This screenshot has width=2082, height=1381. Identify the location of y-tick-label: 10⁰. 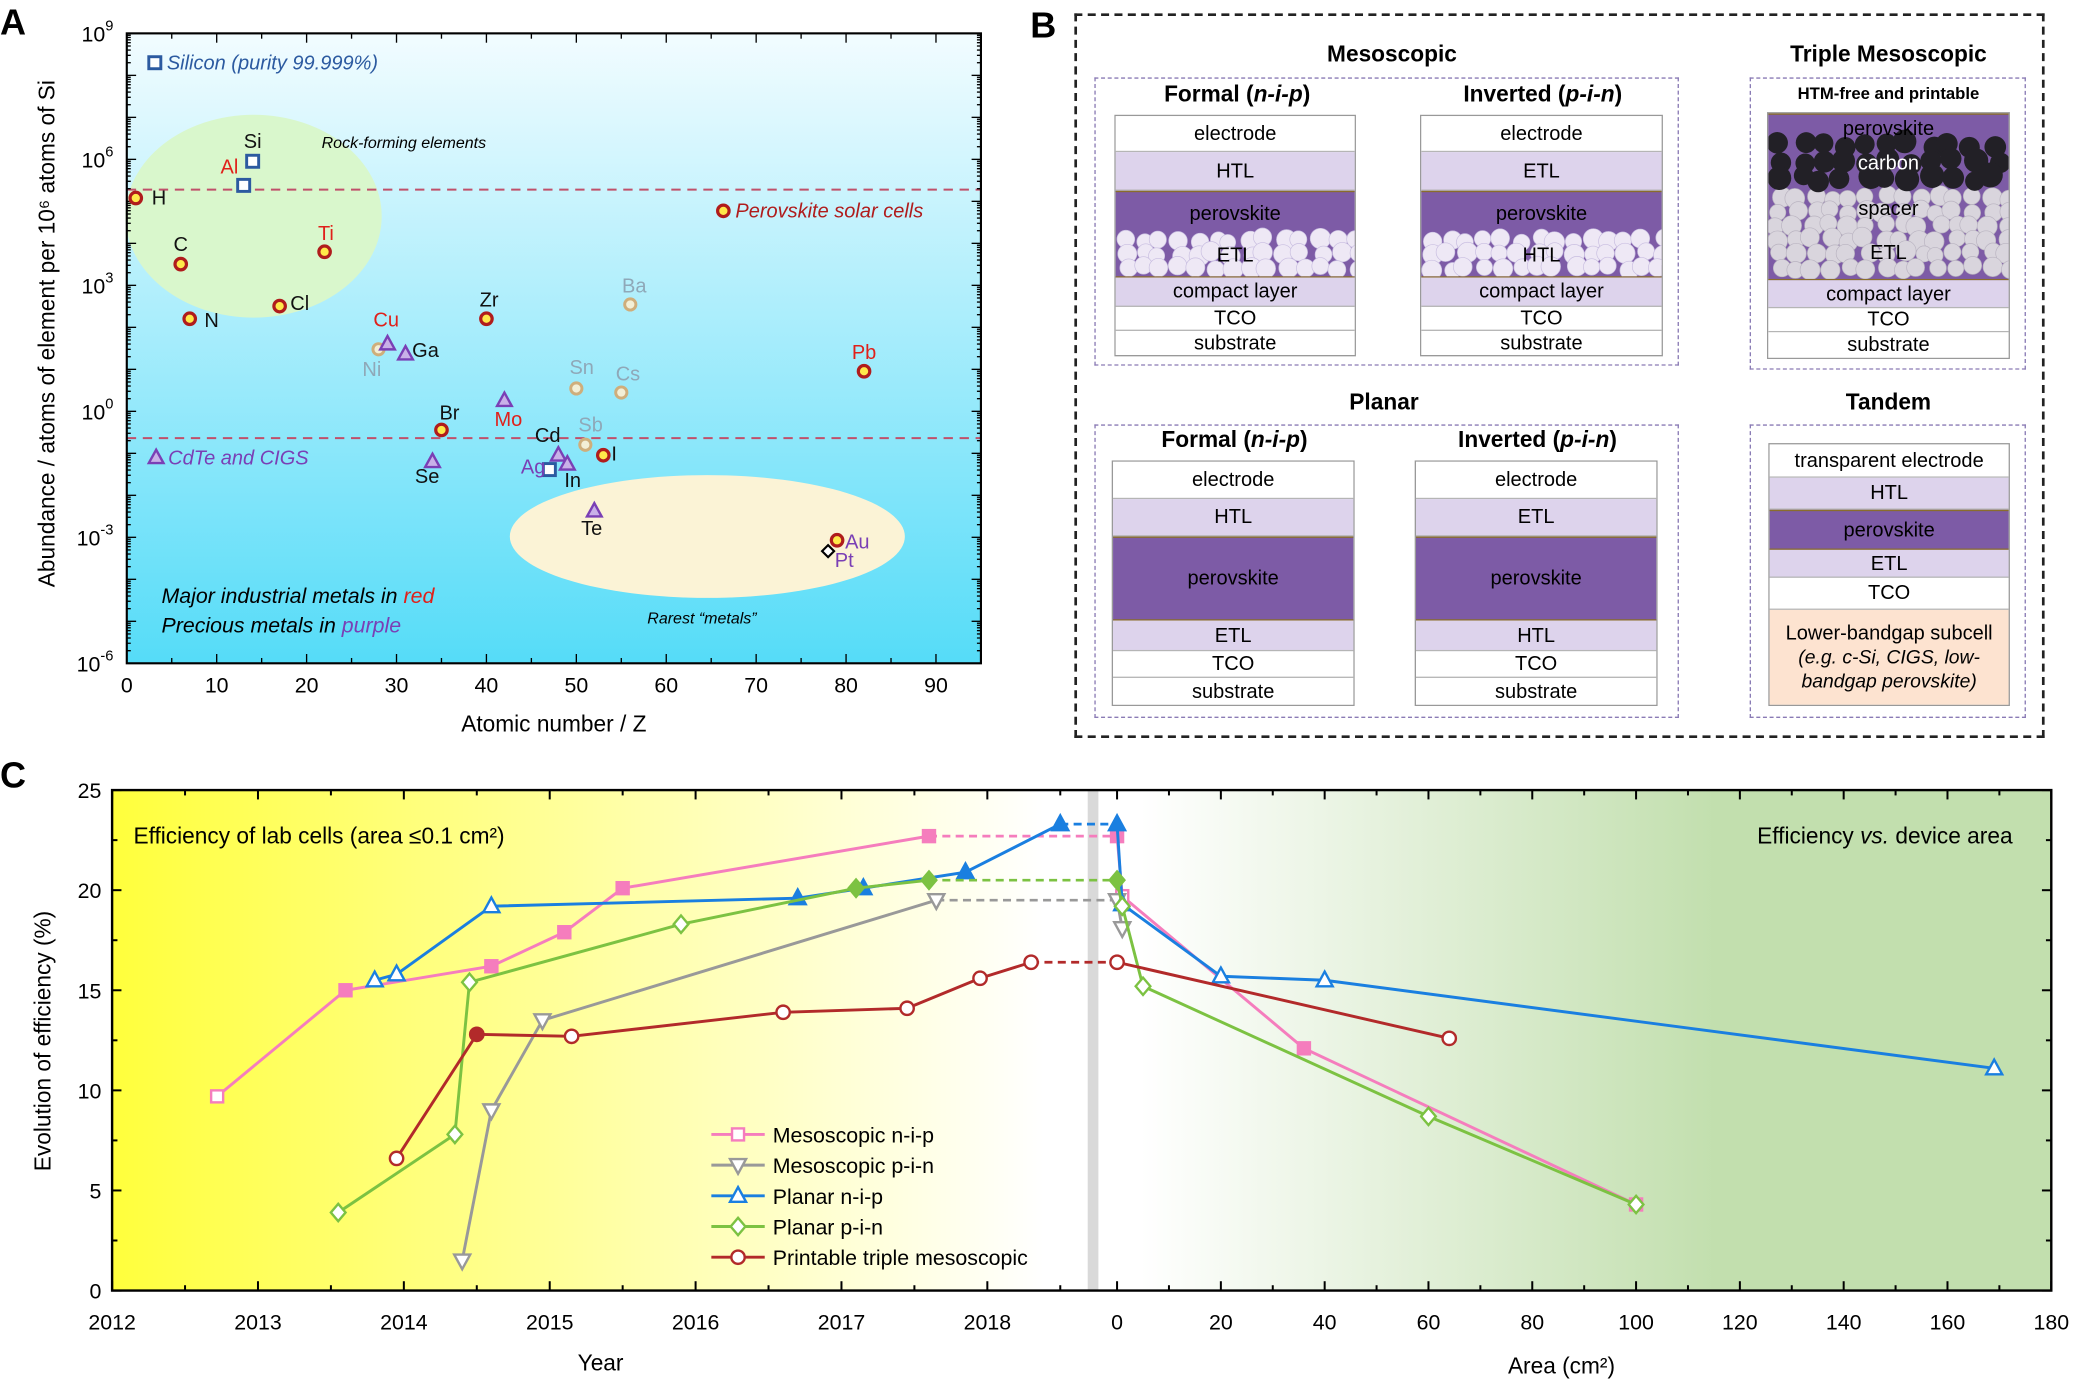
(98, 411).